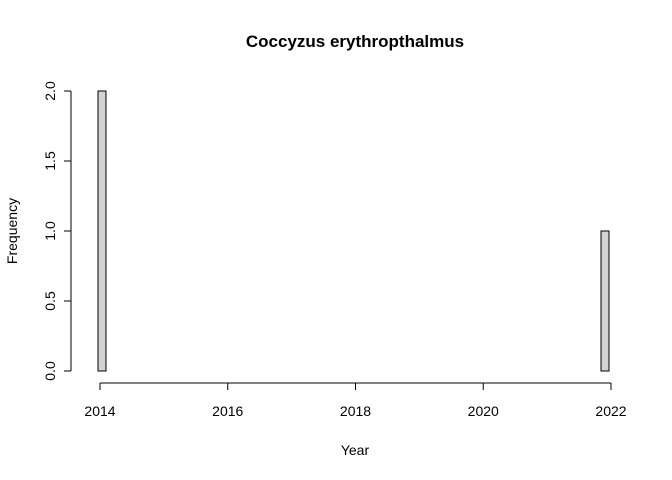 The height and width of the screenshot is (480, 672). I want to click on x-axis: 2014 2016 2018 2020 2022, so click(355, 400).